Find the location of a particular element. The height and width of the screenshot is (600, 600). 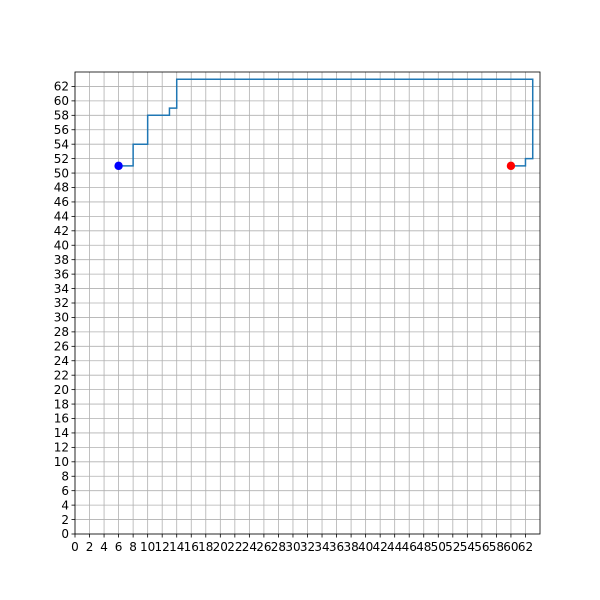

y-tick-label: 60 is located at coordinates (61, 101).